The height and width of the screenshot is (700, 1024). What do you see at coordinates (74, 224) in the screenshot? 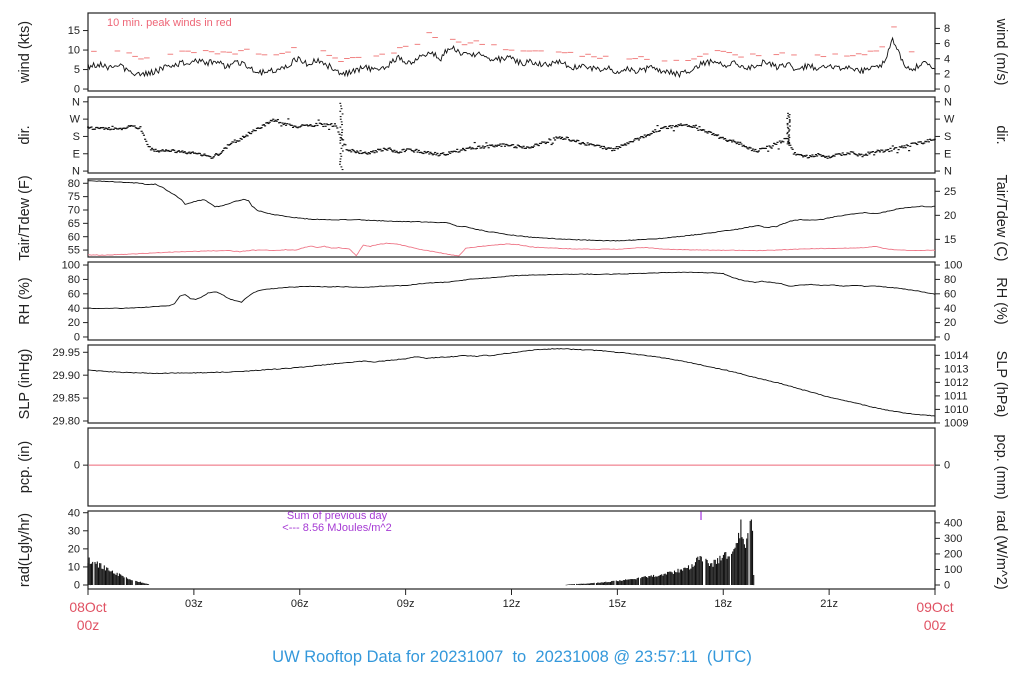
I see `svg-text: 65` at bounding box center [74, 224].